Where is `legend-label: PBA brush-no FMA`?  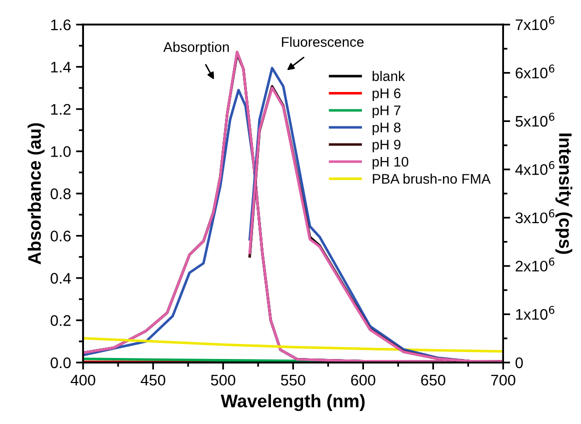 legend-label: PBA brush-no FMA is located at coordinates (431, 179).